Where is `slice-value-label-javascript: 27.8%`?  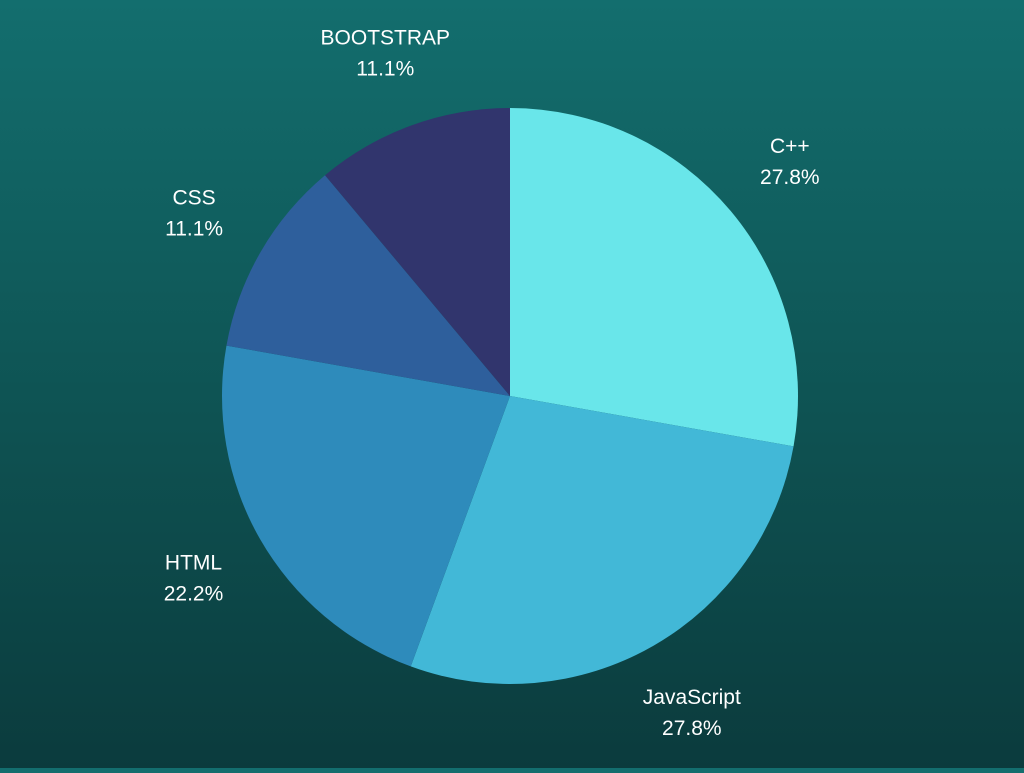
slice-value-label-javascript: 27.8% is located at coordinates (692, 728).